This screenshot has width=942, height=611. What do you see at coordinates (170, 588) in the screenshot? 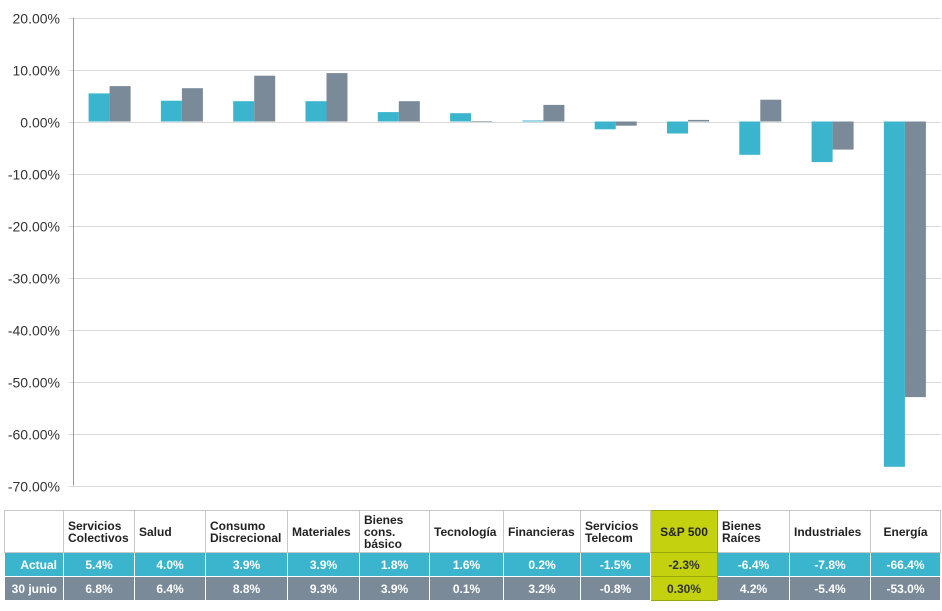
I see `table-cell: 6.4%` at bounding box center [170, 588].